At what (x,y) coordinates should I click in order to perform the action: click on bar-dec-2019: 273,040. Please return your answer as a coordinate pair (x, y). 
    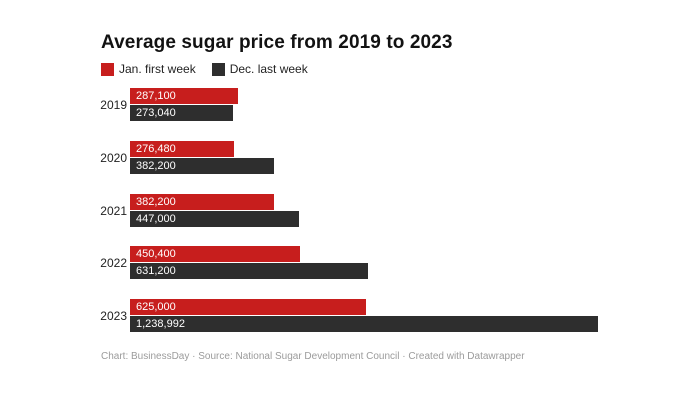
    Looking at the image, I should click on (181, 113).